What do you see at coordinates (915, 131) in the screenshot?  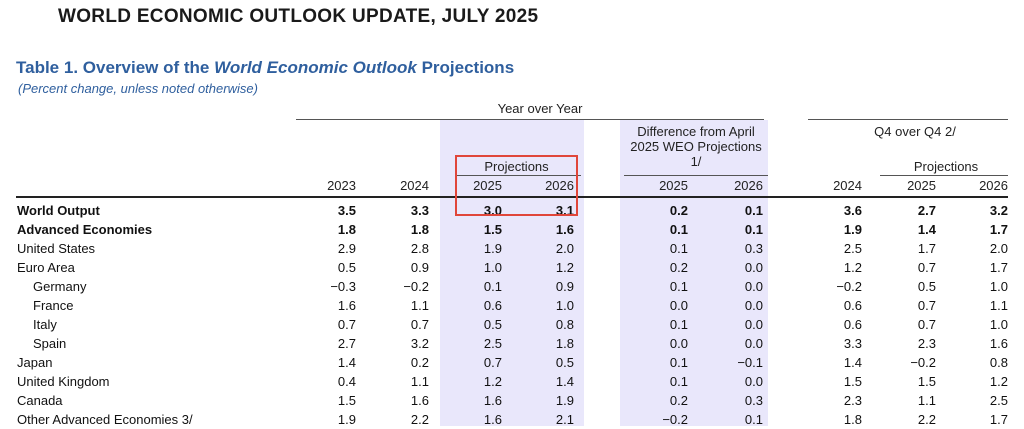 I see `q4-over-q4-header: Q4 over Q4 2/` at bounding box center [915, 131].